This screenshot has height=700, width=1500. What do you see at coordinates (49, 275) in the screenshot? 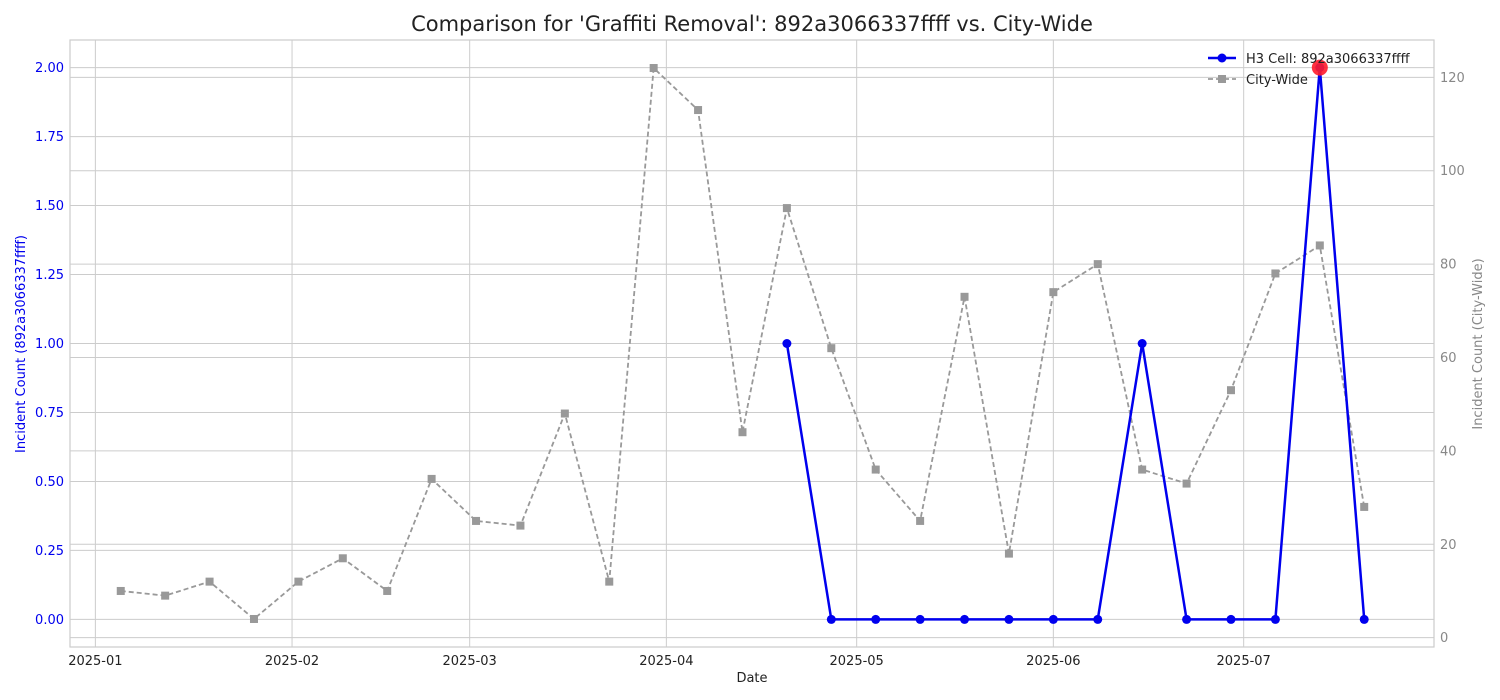
I see `y-left-tick-label: 1.25` at bounding box center [49, 275].